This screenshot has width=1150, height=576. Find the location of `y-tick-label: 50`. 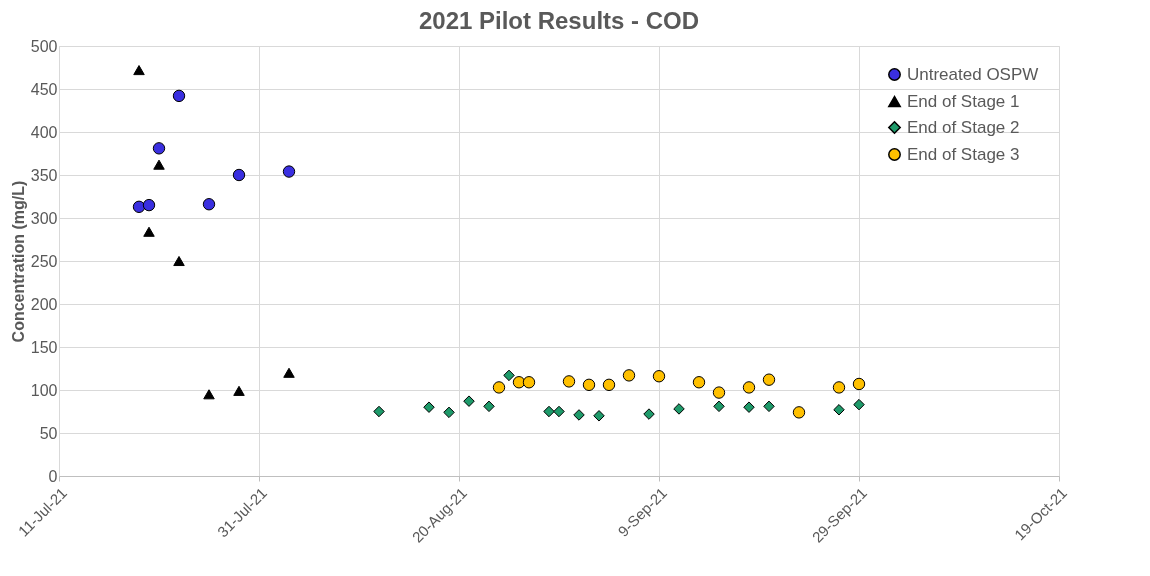

y-tick-label: 50 is located at coordinates (48, 433).